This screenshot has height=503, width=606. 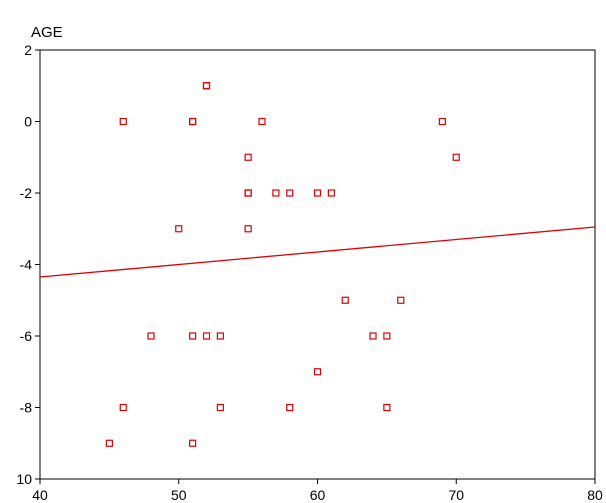 What do you see at coordinates (24, 479) in the screenshot?
I see `y-tick-label-6: 10` at bounding box center [24, 479].